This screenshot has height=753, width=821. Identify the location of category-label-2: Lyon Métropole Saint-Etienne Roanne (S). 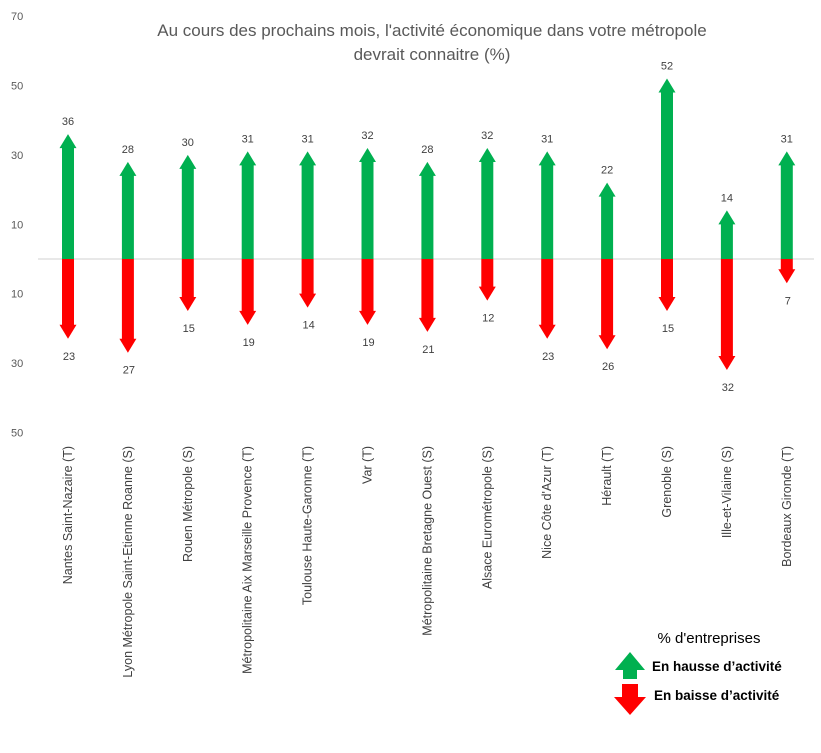
(128, 562).